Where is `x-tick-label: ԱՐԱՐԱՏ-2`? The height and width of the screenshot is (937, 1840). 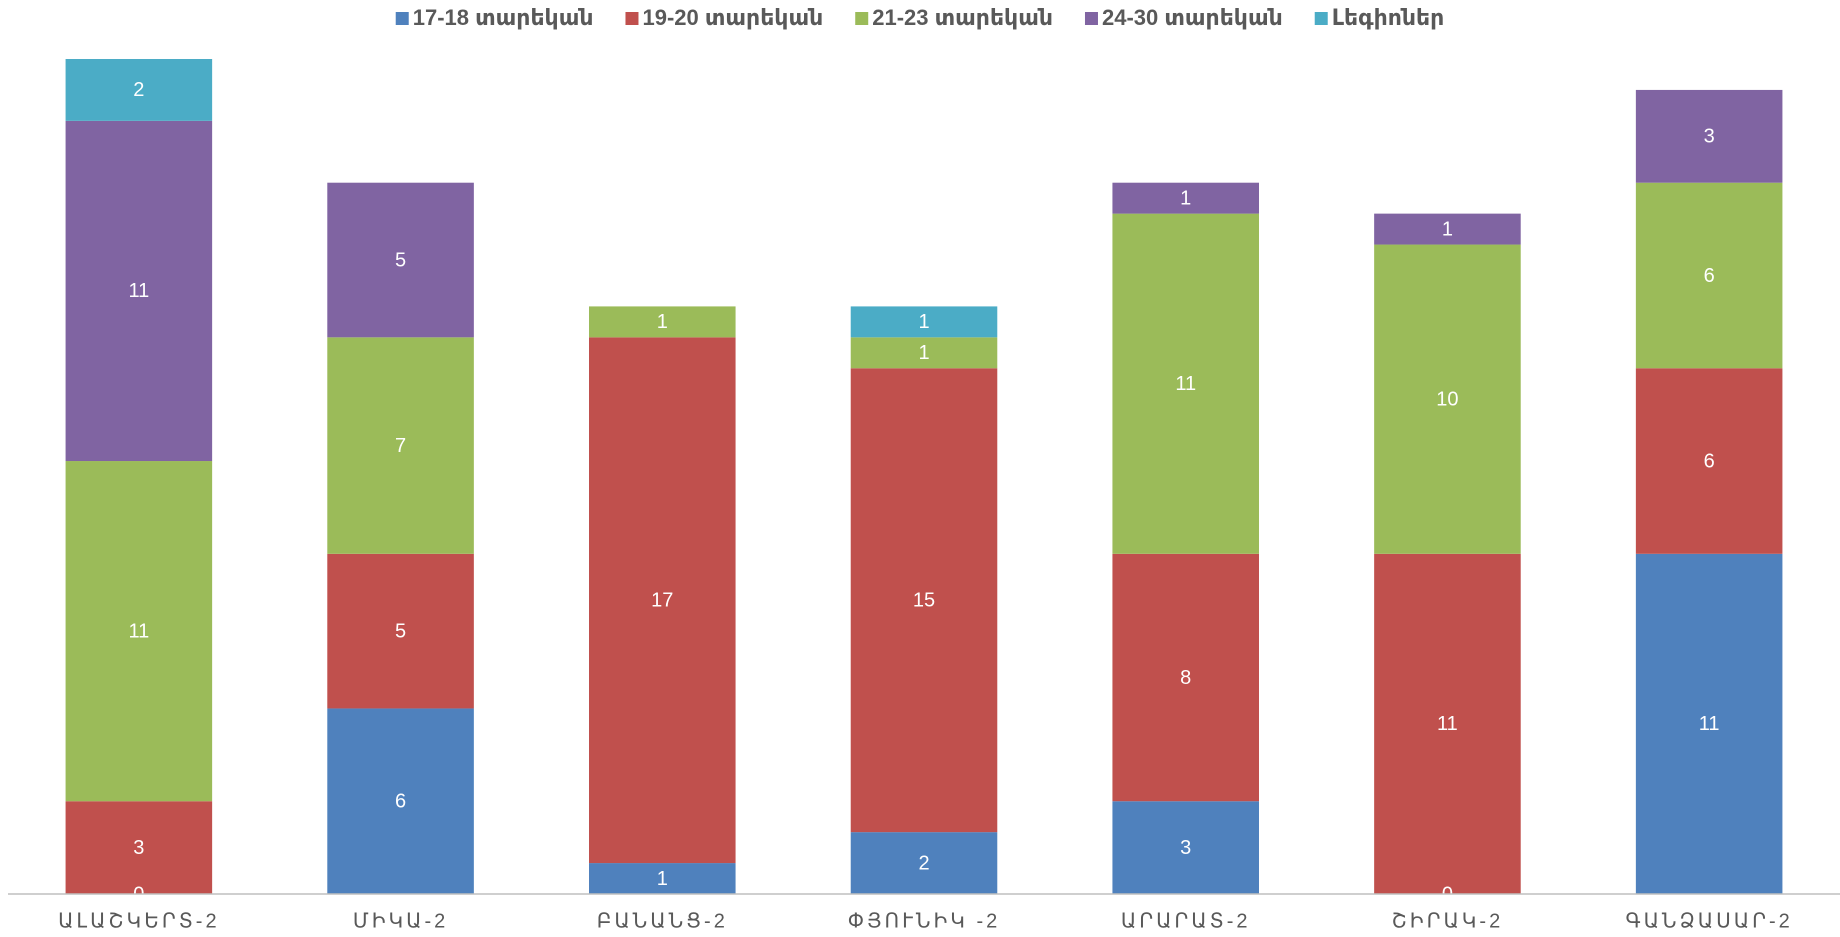
x-tick-label: ԱՐԱՐԱՏ-2 is located at coordinates (1186, 921).